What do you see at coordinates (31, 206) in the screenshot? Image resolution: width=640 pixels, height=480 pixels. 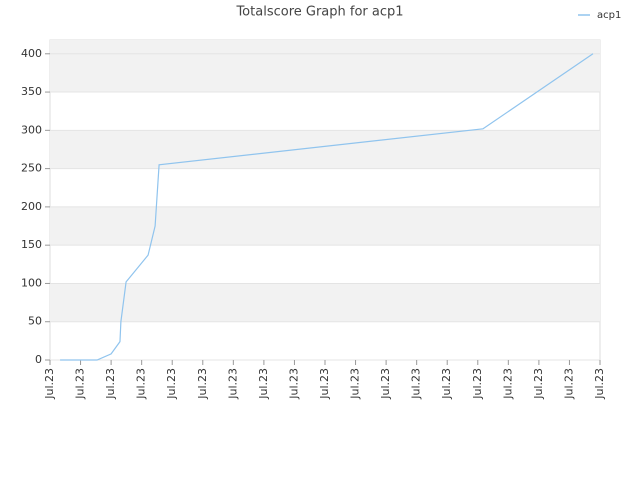 I see `y-tick-label: 200` at bounding box center [31, 206].